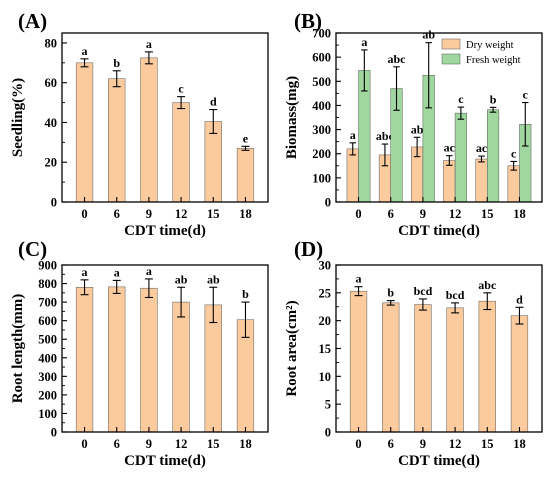  What do you see at coordinates (32, 21) in the screenshot?
I see `panel-label: (A)` at bounding box center [32, 21].